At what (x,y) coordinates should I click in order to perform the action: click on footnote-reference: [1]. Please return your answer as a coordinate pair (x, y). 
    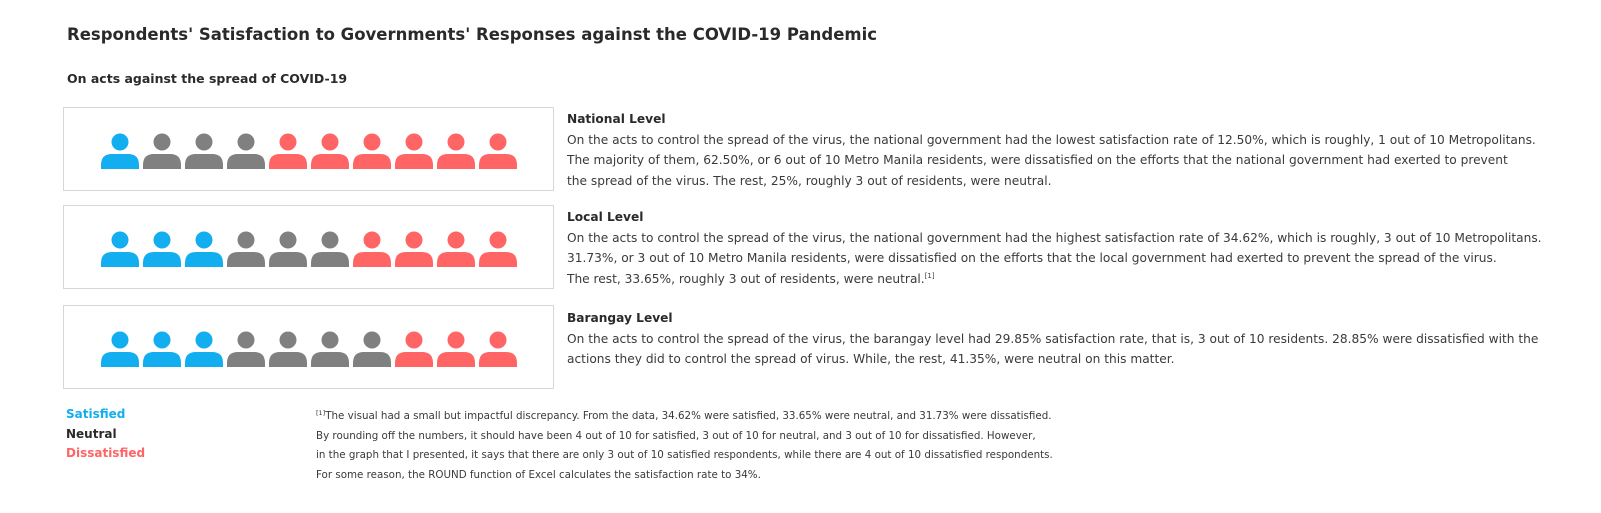
    Looking at the image, I should click on (929, 275).